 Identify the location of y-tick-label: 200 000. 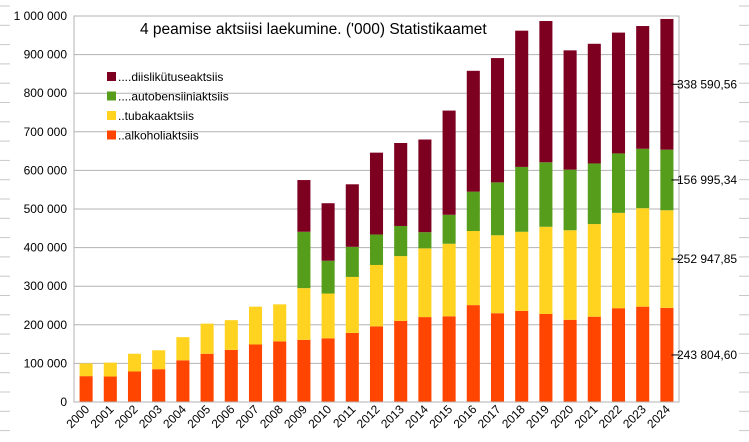
(46, 325).